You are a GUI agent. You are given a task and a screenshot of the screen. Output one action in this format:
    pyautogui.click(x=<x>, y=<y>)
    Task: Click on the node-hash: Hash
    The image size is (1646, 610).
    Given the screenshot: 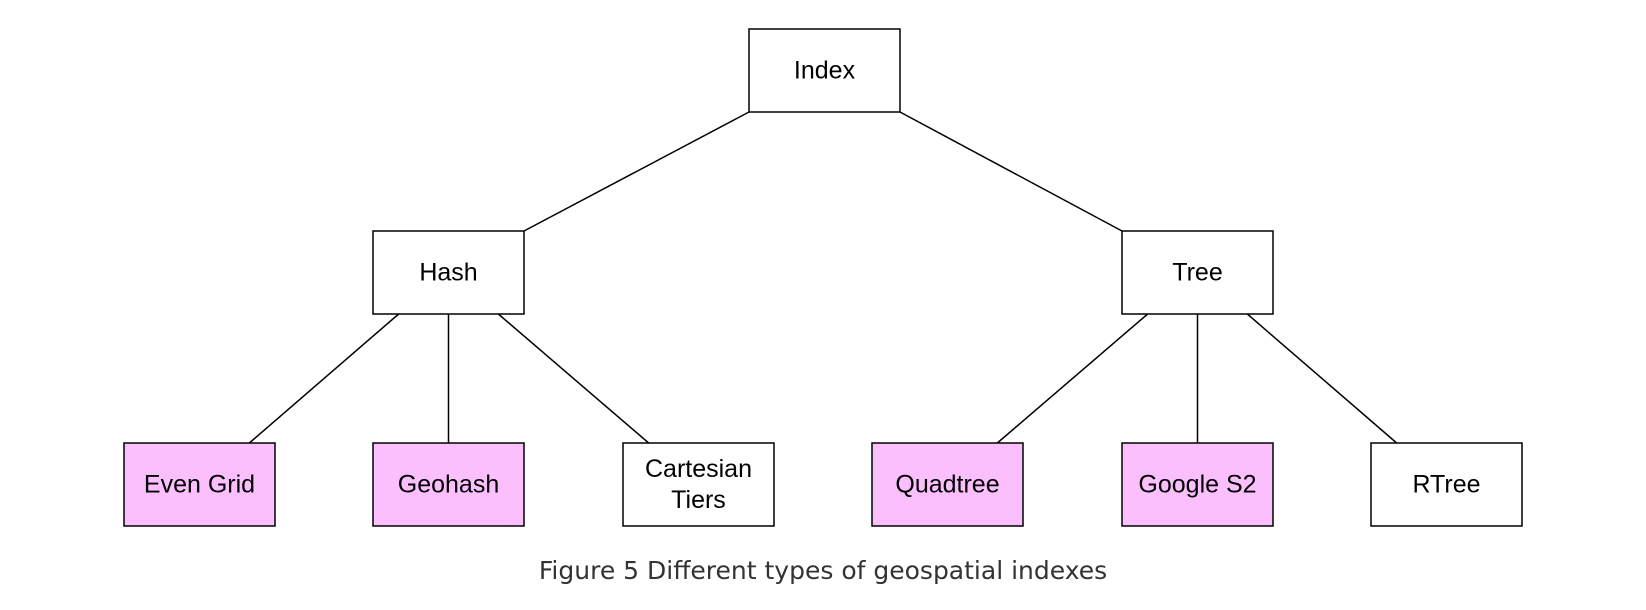 What is the action you would take?
    pyautogui.click(x=448, y=272)
    